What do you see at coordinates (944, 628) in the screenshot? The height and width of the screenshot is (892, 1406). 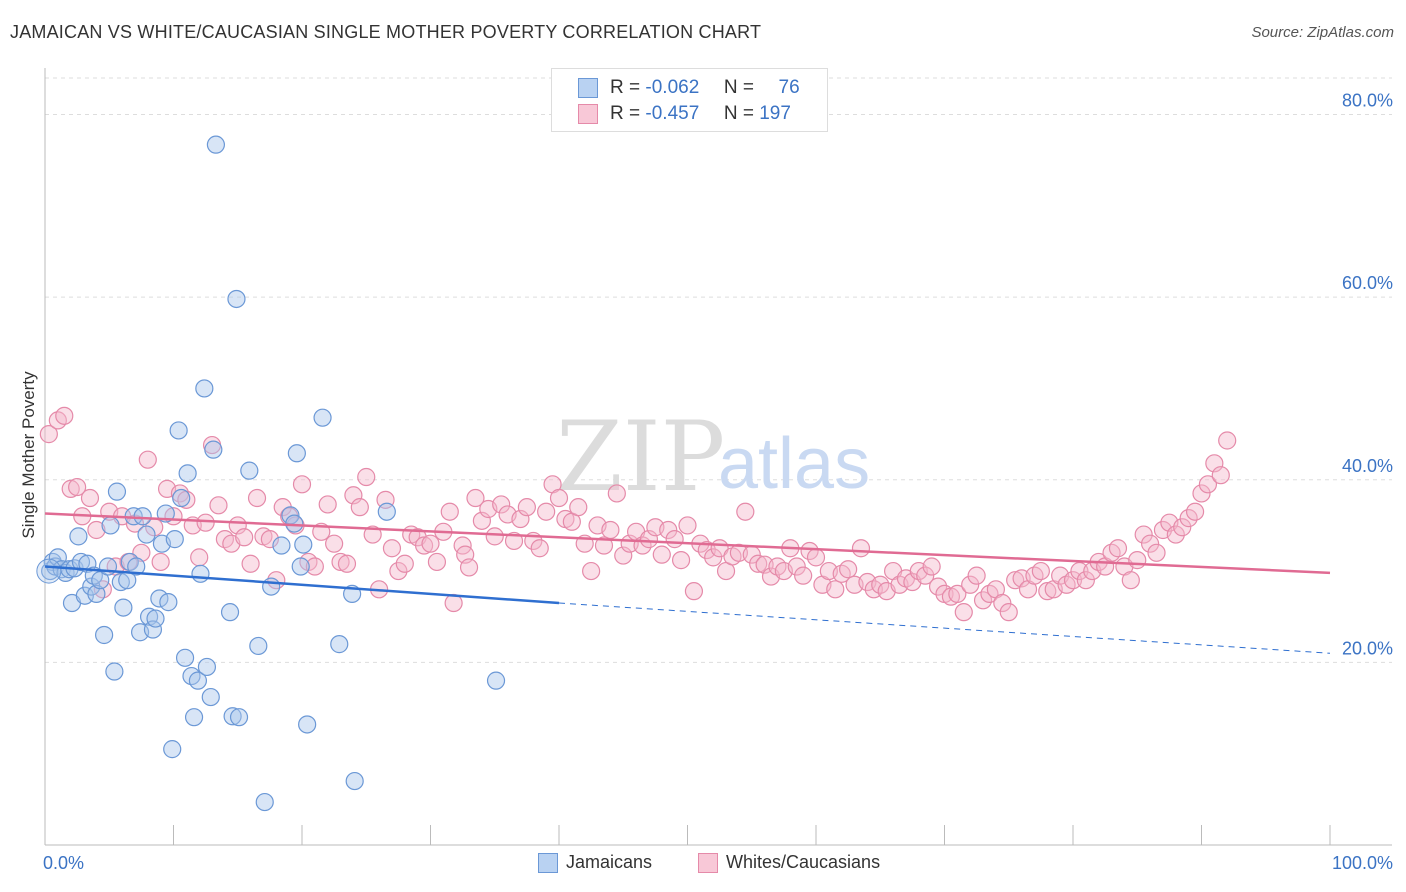 I see `jamaican-trend-extension` at bounding box center [944, 628].